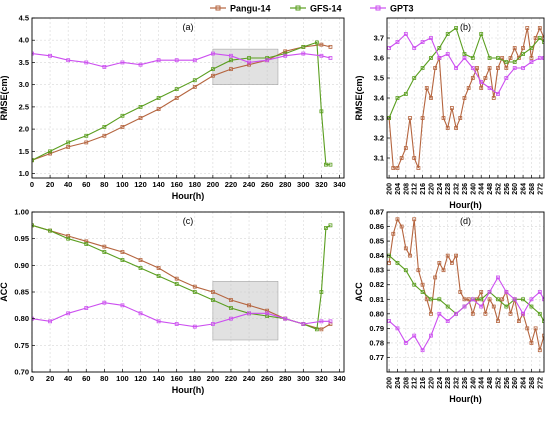 This screenshot has width=550, height=434. Describe the element at coordinates (473, 383) in the screenshot. I see `x-tick-label: 240` at that location.